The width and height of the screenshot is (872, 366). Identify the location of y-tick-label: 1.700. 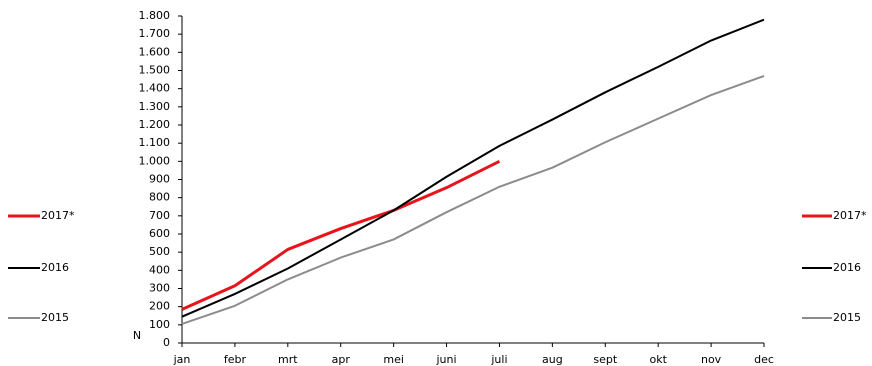
(155, 33).